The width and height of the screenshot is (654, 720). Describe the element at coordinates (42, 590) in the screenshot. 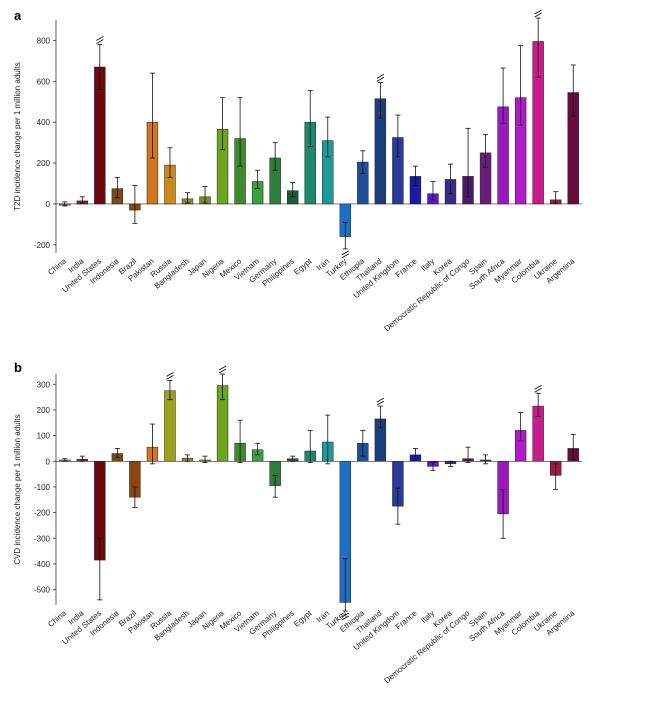

I see `panel-b-y-tick-label: -500` at that location.